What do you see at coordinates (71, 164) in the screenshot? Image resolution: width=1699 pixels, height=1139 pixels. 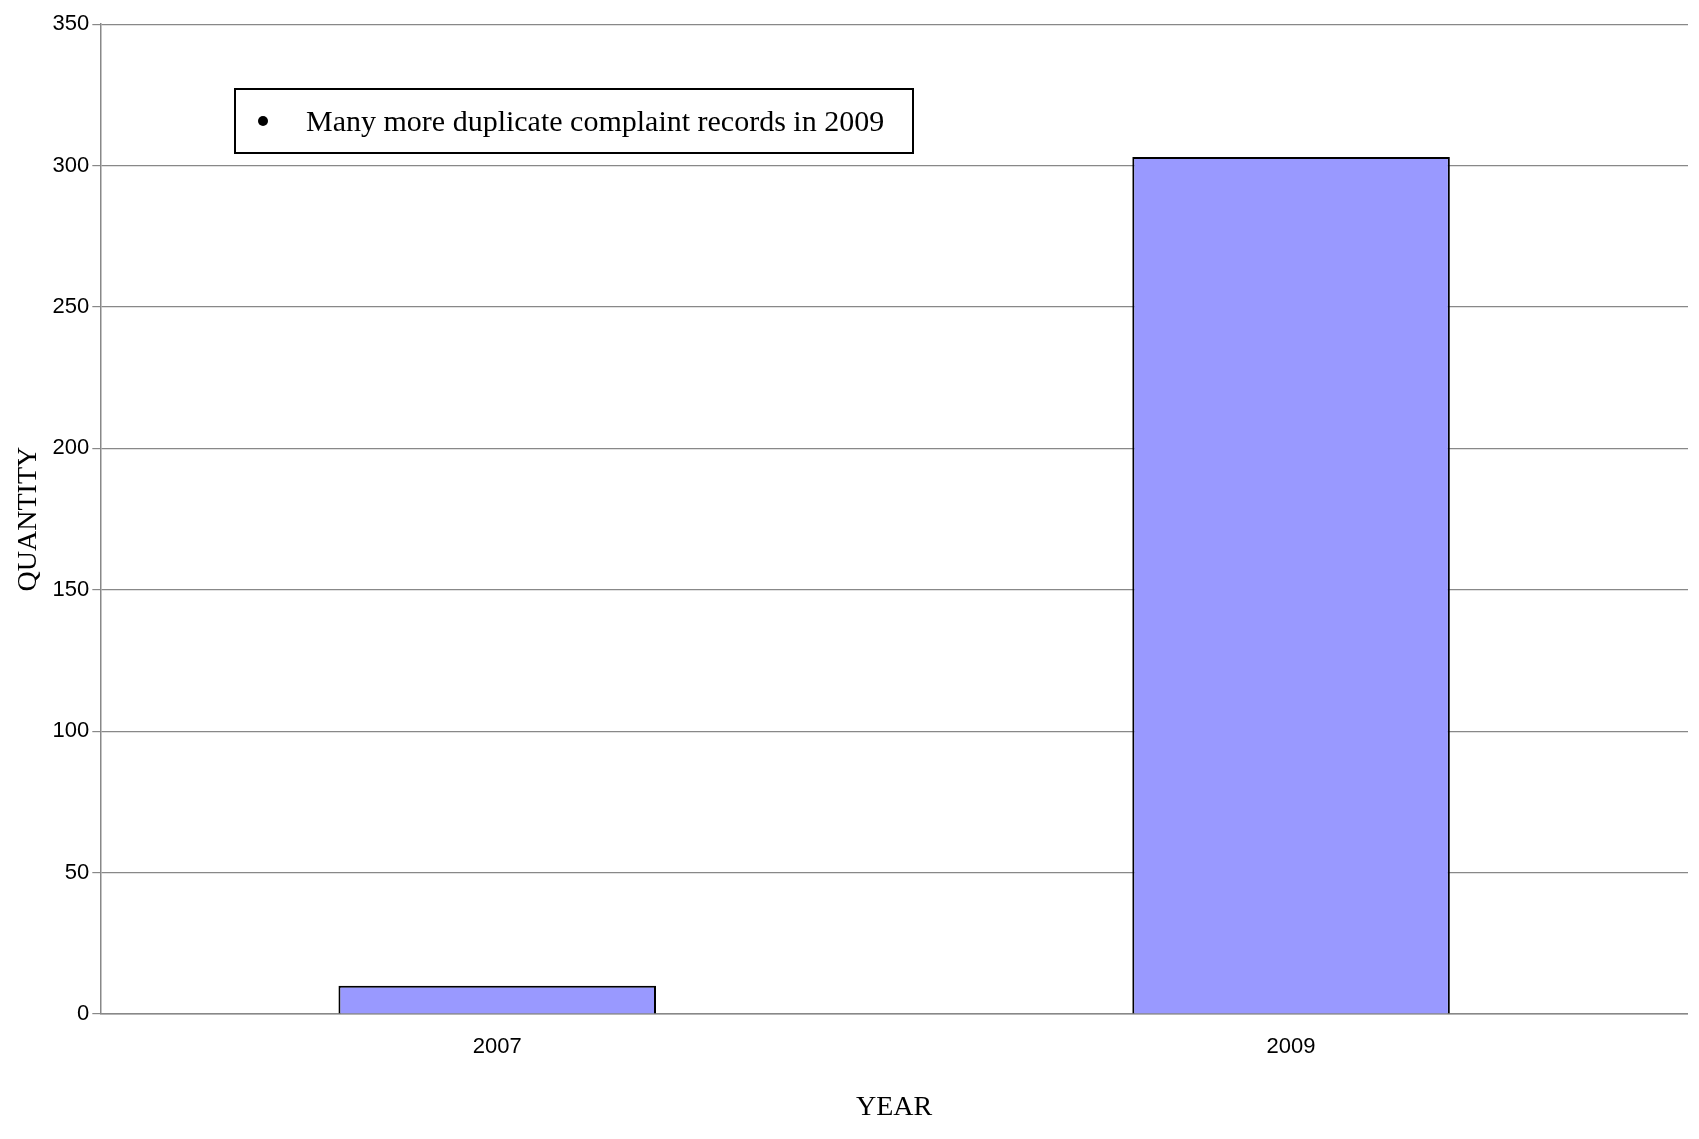 I see `y-tick-label: 300` at bounding box center [71, 164].